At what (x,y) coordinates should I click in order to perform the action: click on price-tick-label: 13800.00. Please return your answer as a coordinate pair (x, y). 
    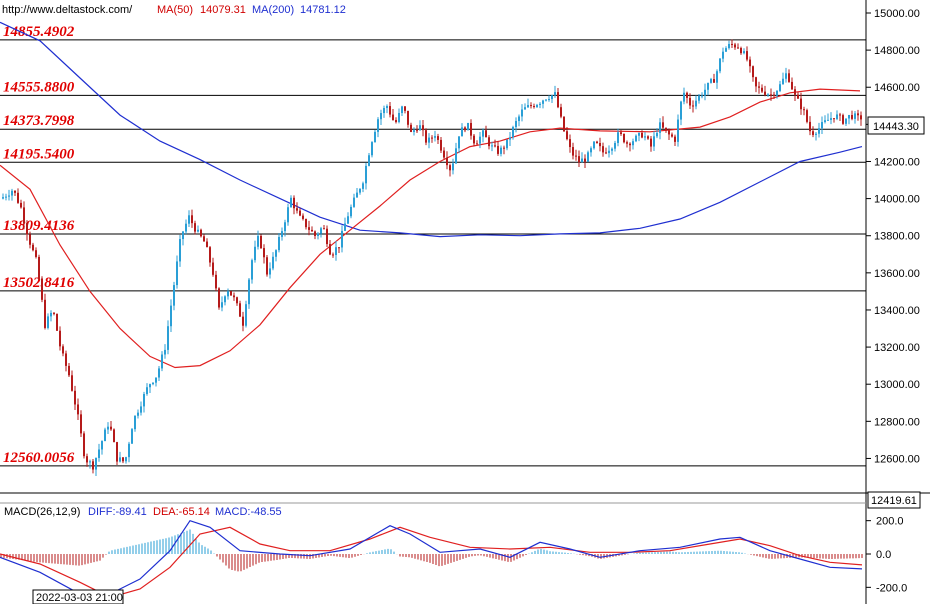
    Looking at the image, I should click on (897, 237).